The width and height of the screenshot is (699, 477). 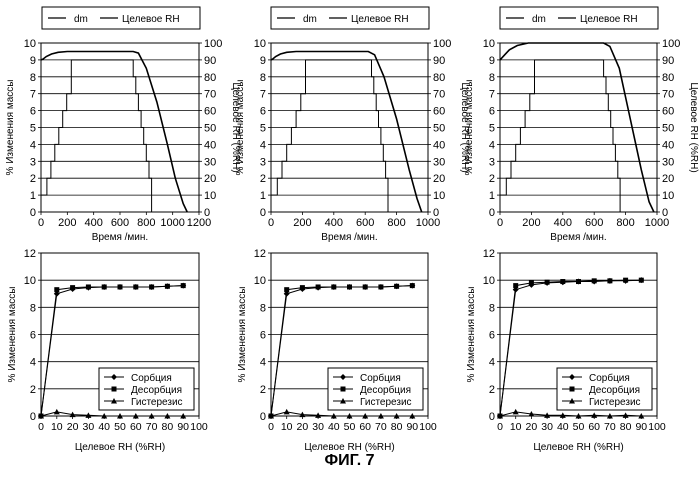 What do you see at coordinates (439, 95) in the screenshot?
I see `y2-tick-label: 70` at bounding box center [439, 95].